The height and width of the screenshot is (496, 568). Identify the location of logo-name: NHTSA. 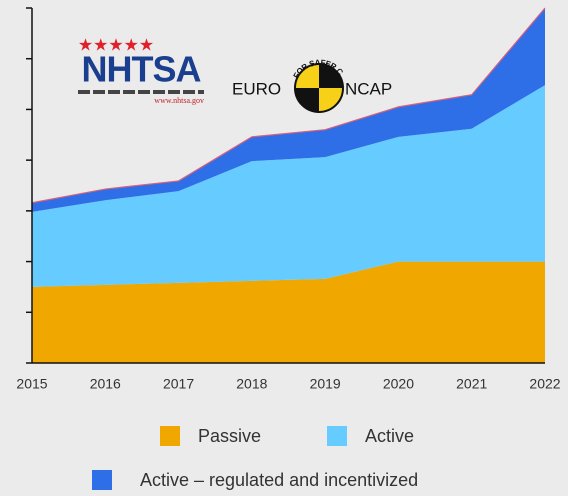
(142, 69).